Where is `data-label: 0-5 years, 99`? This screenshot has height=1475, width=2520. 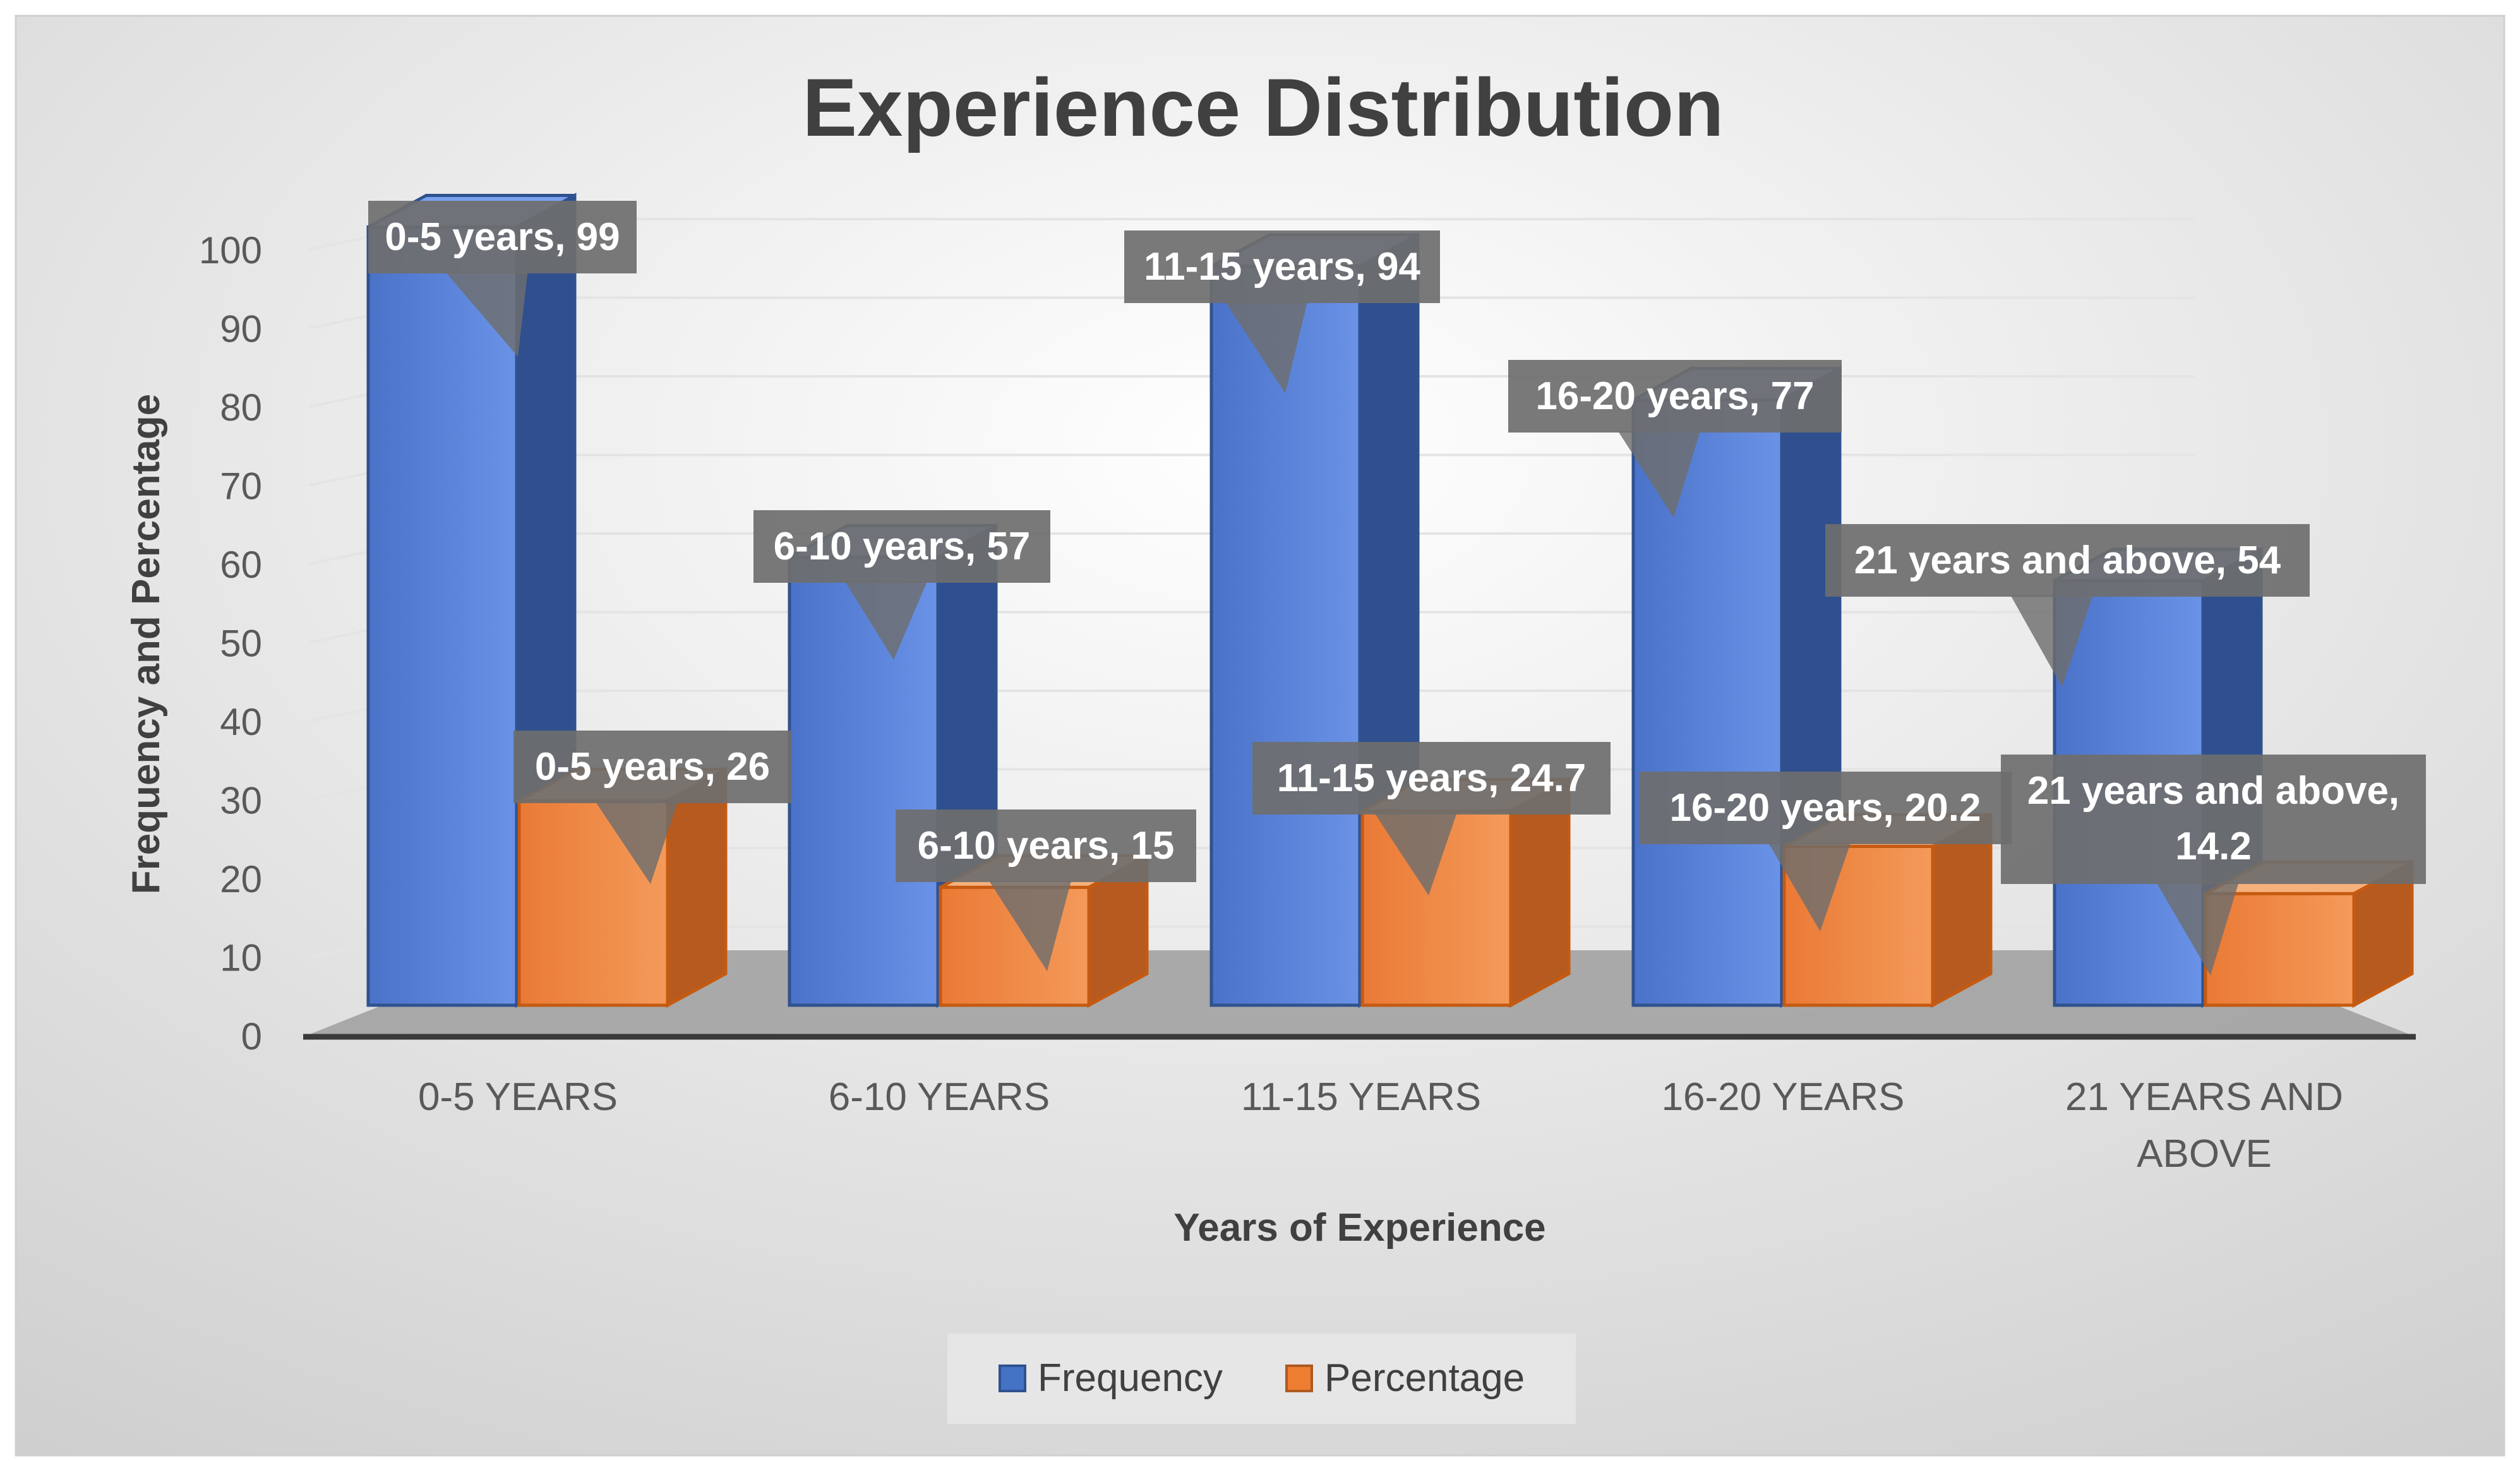 data-label: 0-5 years, 99 is located at coordinates (502, 237).